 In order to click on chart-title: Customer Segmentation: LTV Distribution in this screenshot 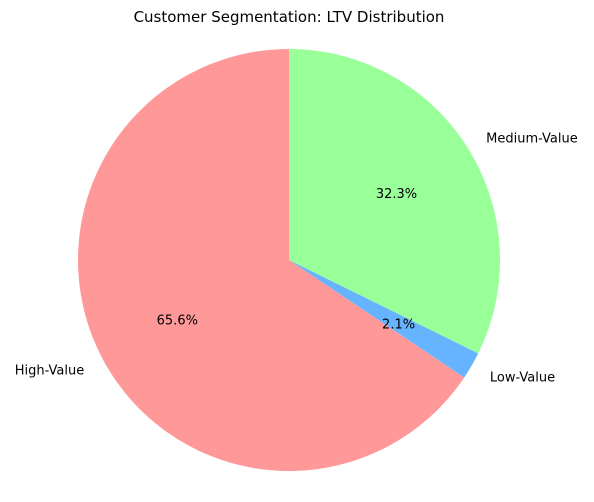, I will do `click(289, 17)`.